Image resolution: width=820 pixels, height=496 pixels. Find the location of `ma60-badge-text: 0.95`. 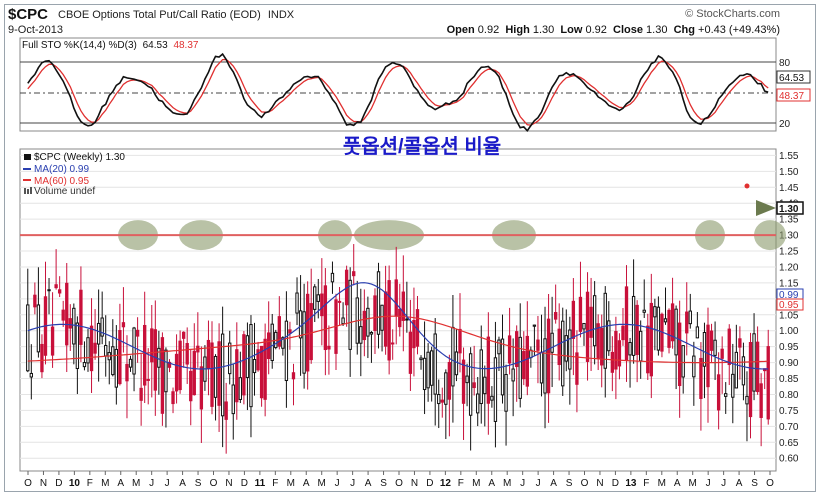

ma60-badge-text: 0.95 is located at coordinates (789, 305).